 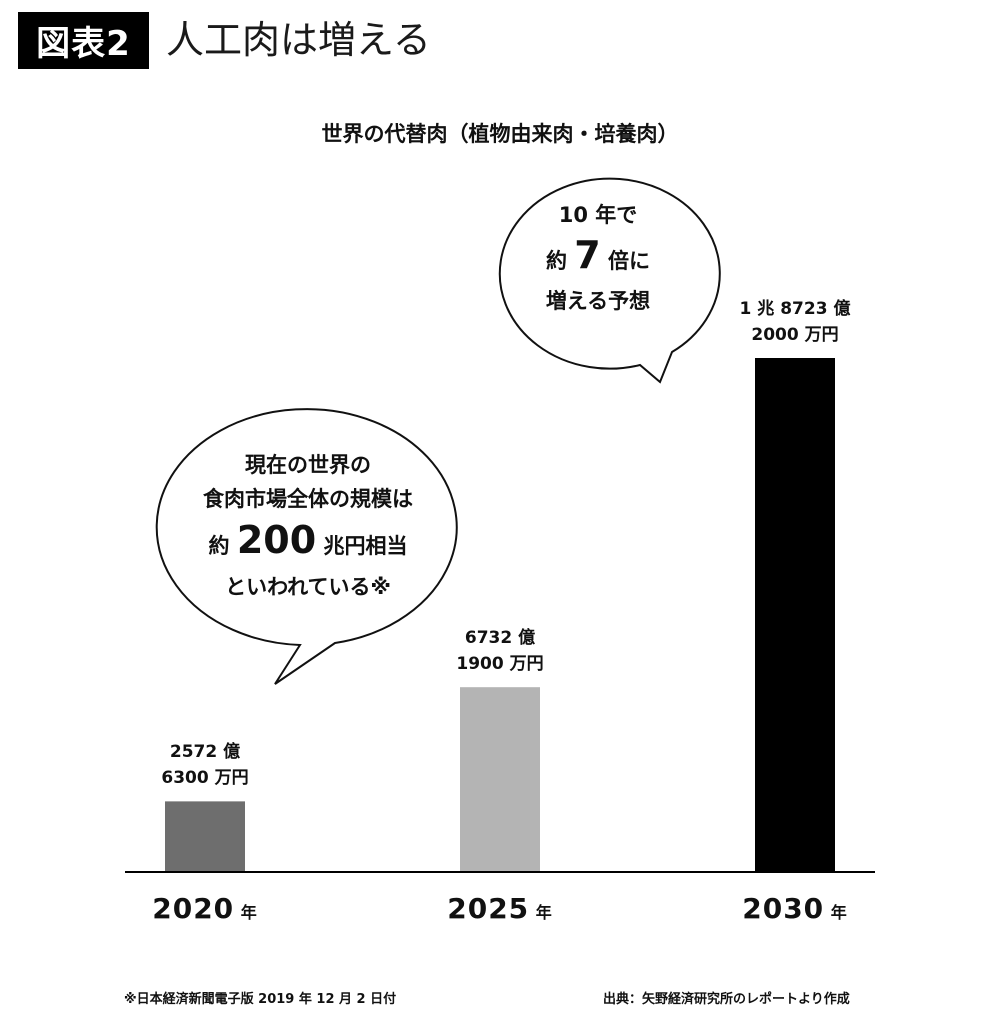 I want to click on bubble-right-text: 約, so click(x=556, y=261).